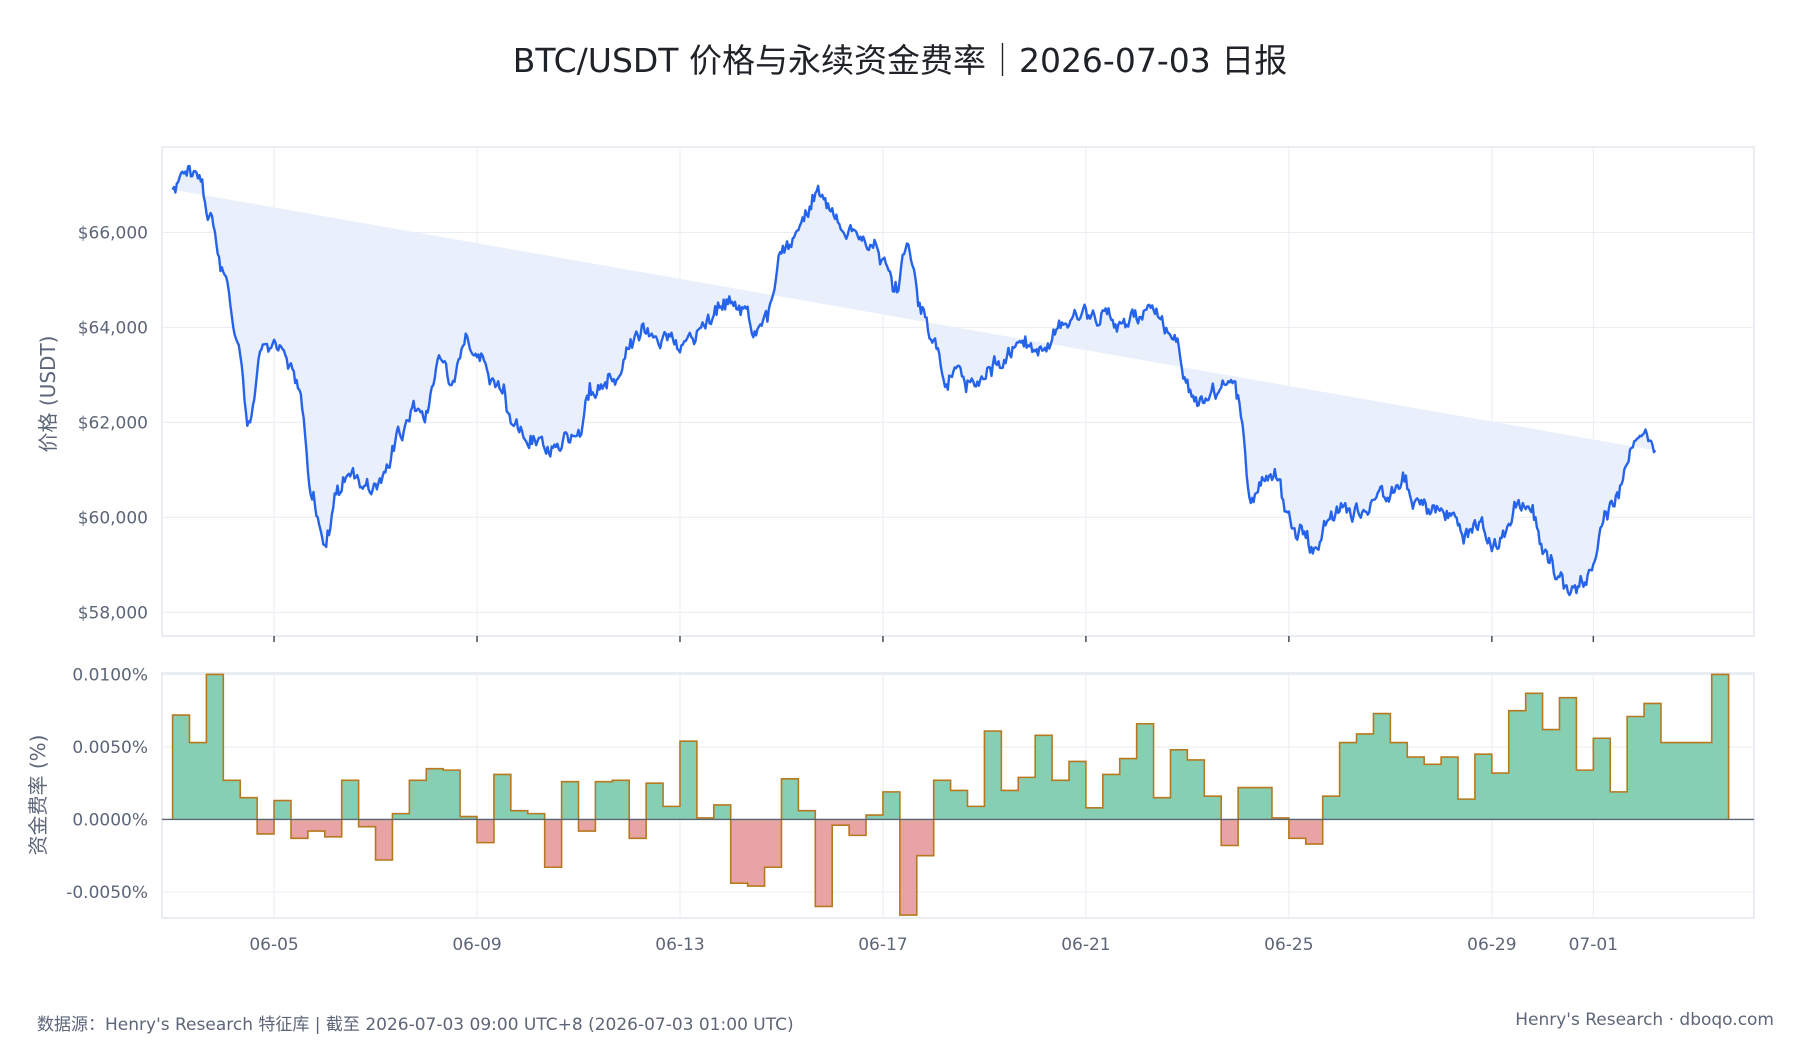 Image resolution: width=1800 pixels, height=1050 pixels. What do you see at coordinates (1491, 945) in the screenshot?
I see `x-tick-label: 06-29` at bounding box center [1491, 945].